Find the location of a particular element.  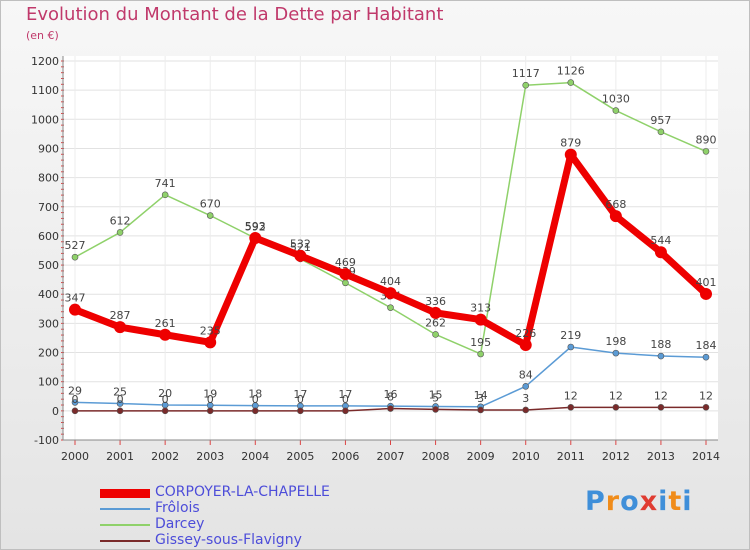

data-label-0: 262 is located at coordinates (435, 322).